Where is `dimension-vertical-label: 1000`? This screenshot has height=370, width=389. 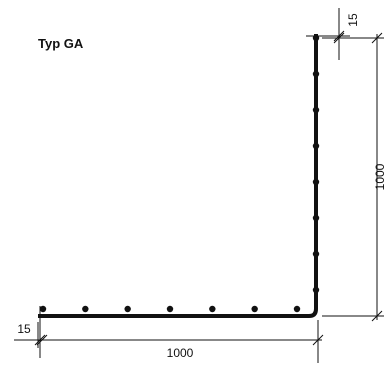 dimension-vertical-label: 1000 is located at coordinates (380, 176).